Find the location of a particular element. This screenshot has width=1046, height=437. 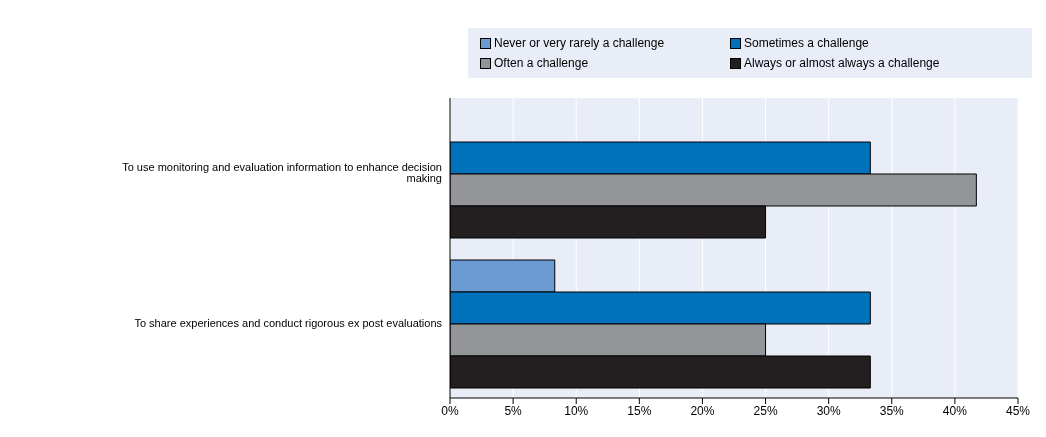

x-tick-label: 30% is located at coordinates (828, 410).